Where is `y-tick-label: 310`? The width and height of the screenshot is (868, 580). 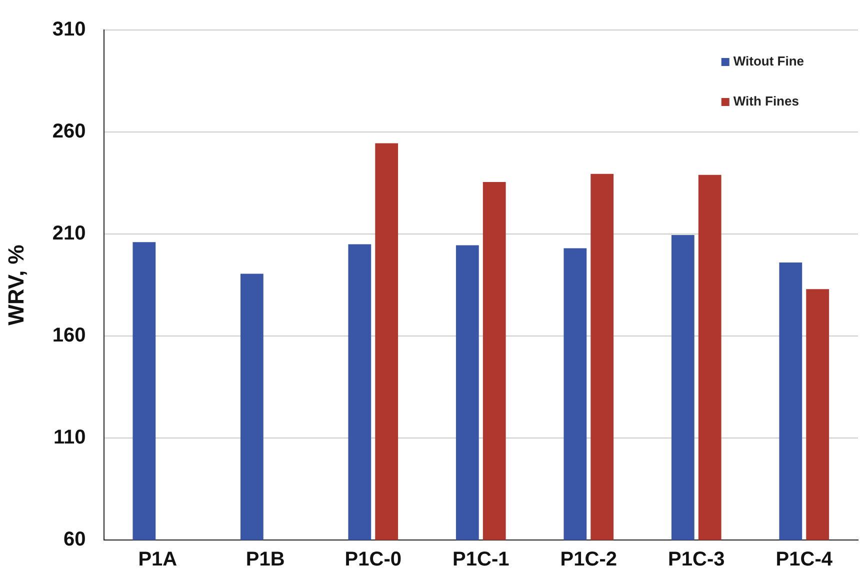 y-tick-label: 310 is located at coordinates (69, 29).